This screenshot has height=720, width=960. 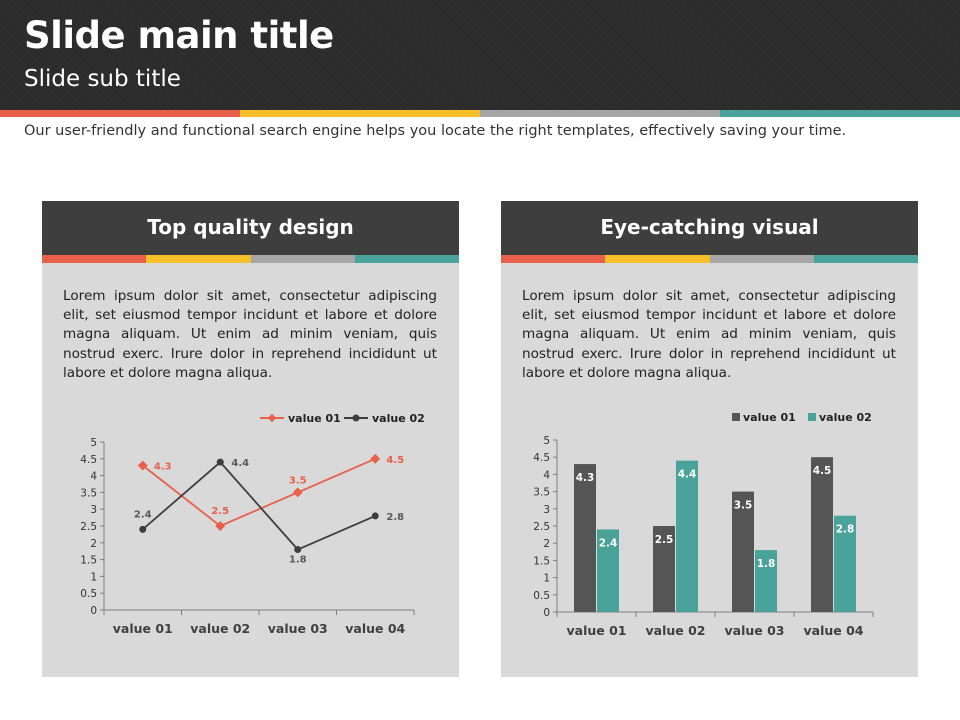 I want to click on bar-value-label: 2.4, so click(x=608, y=543).